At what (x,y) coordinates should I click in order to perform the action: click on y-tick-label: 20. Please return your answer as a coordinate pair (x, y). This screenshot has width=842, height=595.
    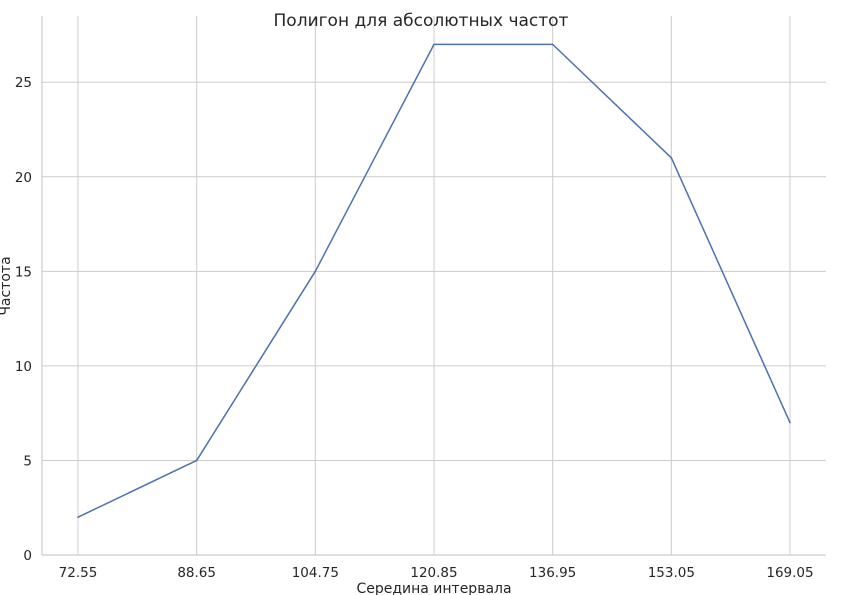
    Looking at the image, I should click on (23, 178).